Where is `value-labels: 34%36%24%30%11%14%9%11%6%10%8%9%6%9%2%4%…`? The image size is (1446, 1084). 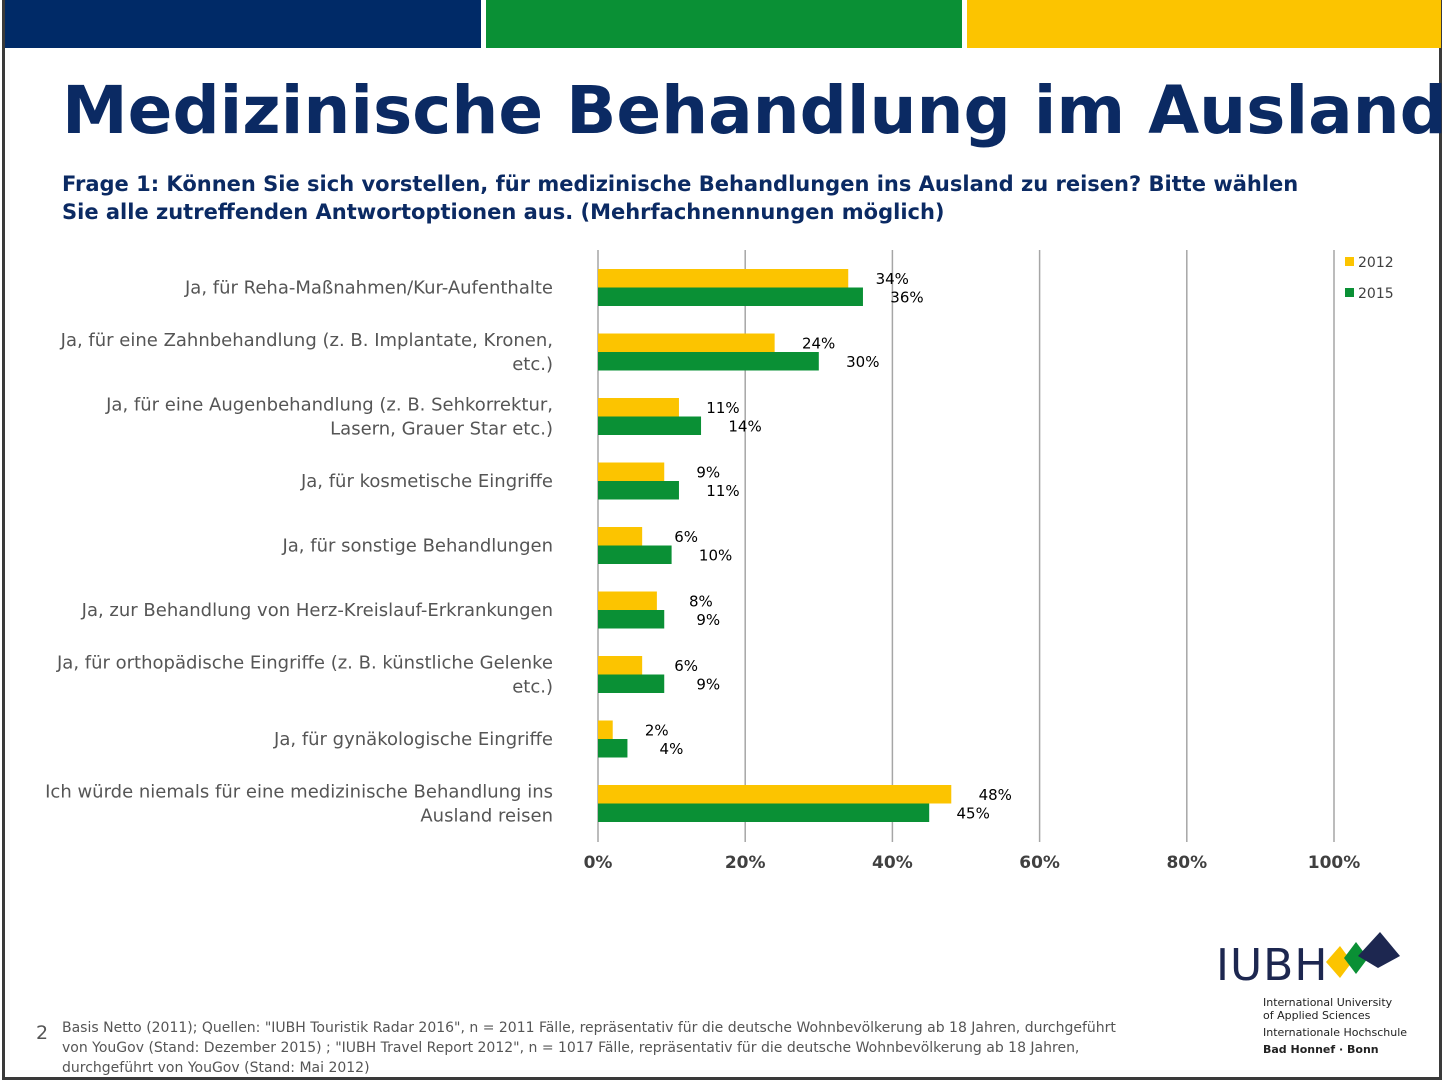
value-labels: 34%36%24%30%11%14%9%11%6%10%8%9%6%9%2%4%… is located at coordinates (828, 546).